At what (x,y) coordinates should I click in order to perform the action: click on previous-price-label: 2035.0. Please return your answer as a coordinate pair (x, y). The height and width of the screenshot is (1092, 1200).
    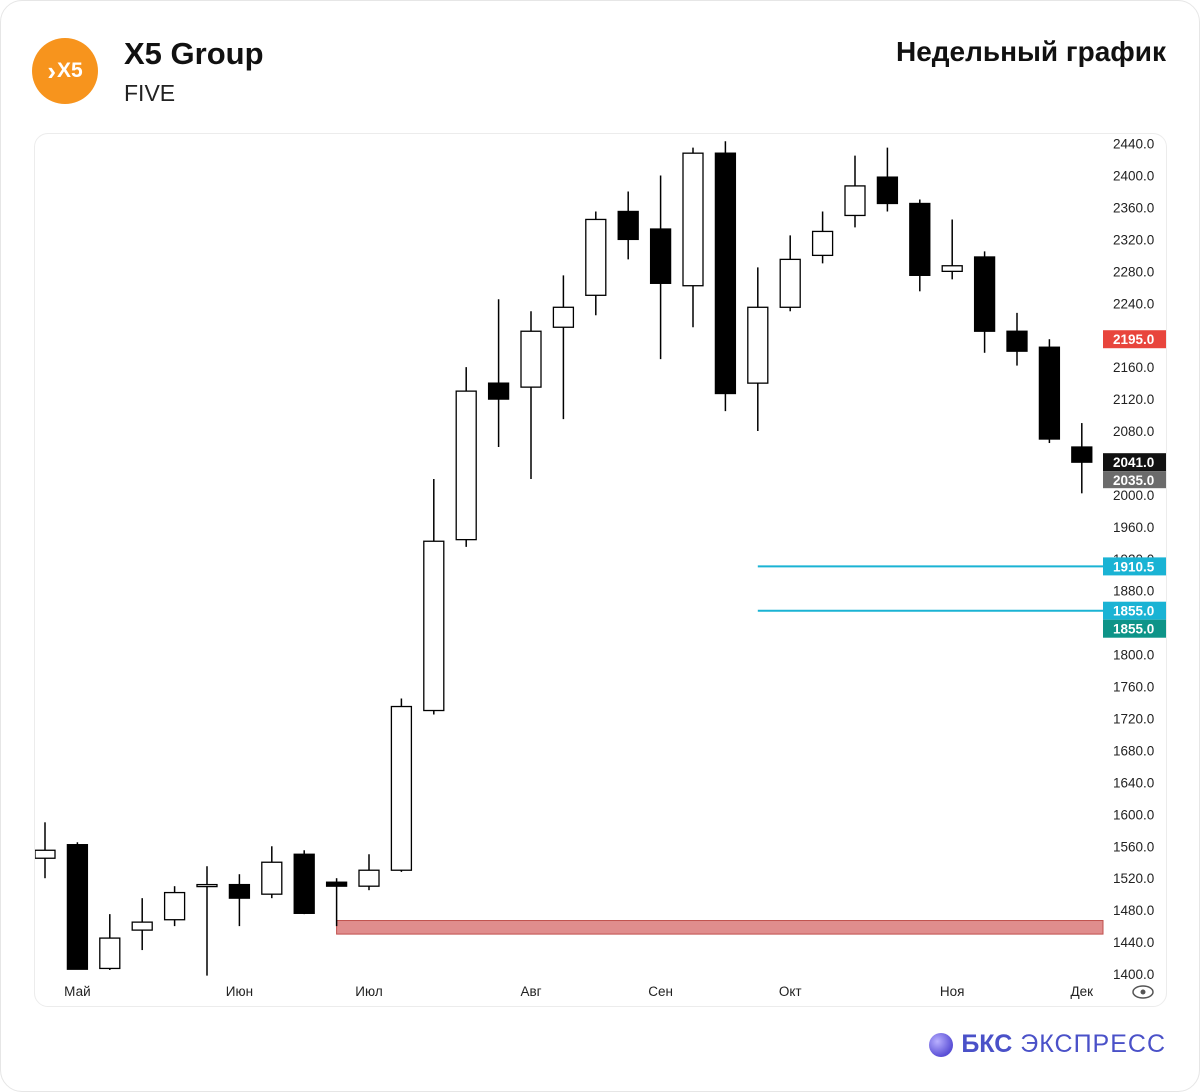
    Looking at the image, I should click on (1133, 480).